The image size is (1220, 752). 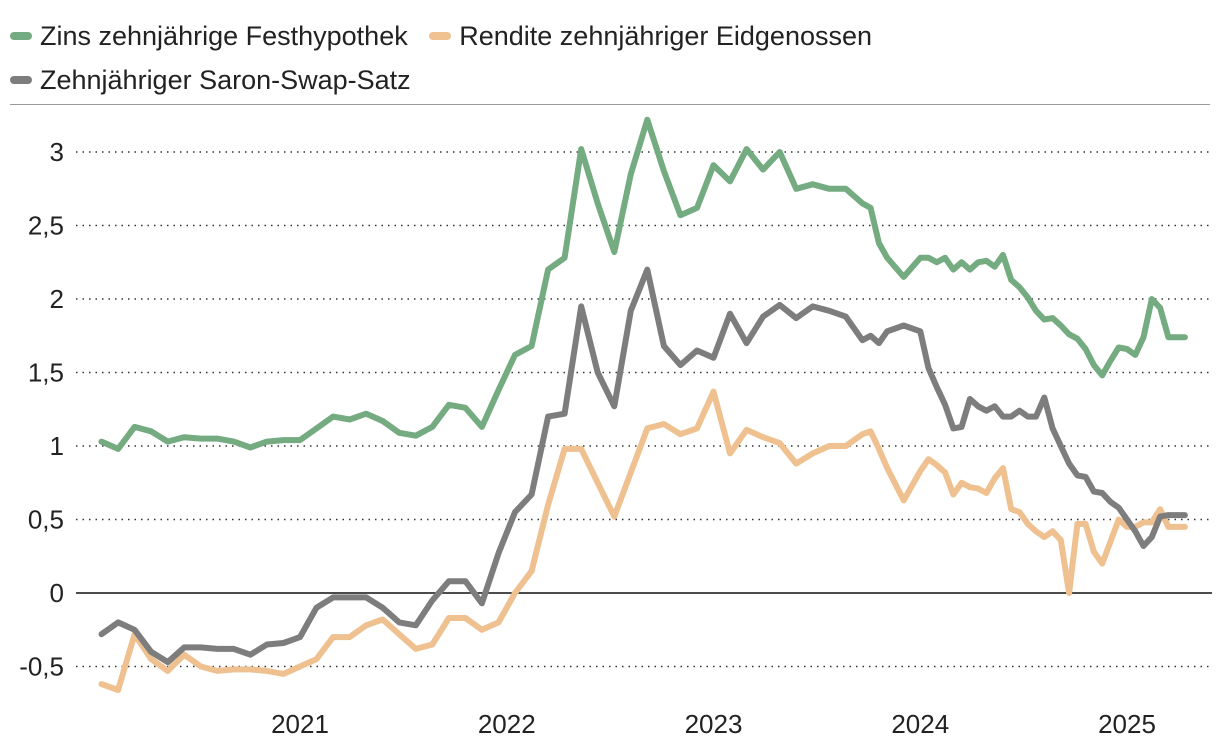 I want to click on x-tick-label: 2023, so click(x=714, y=724).